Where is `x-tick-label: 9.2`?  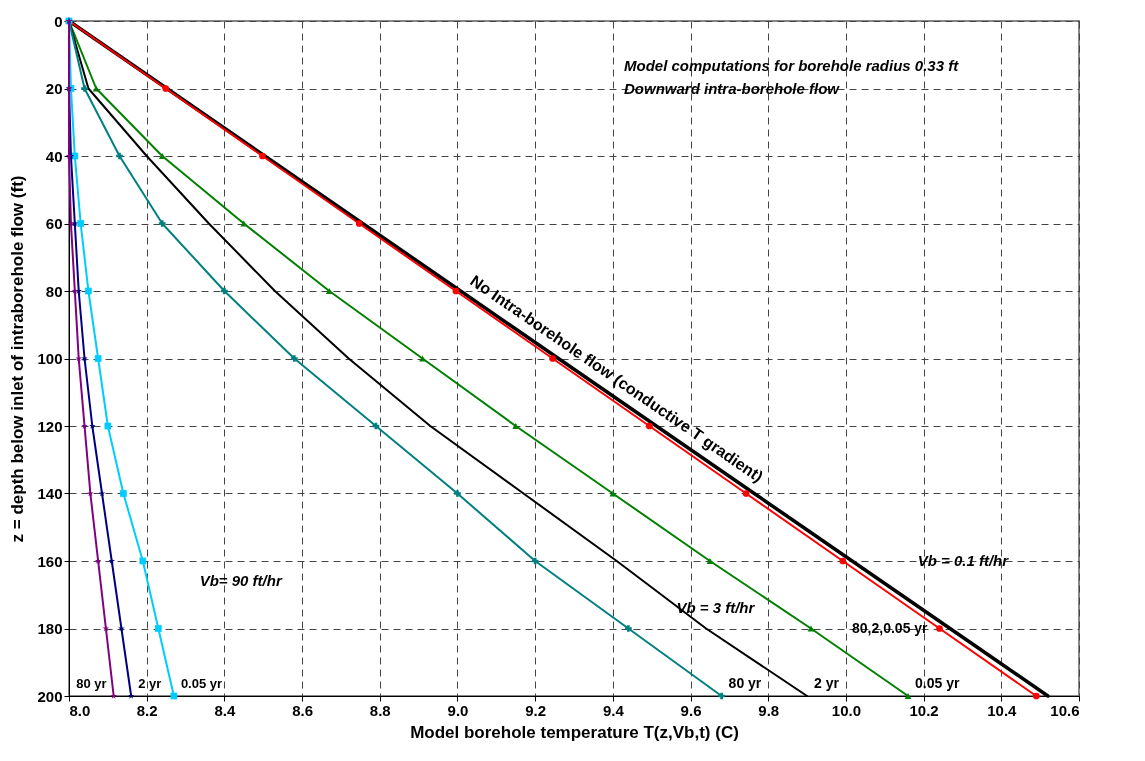 x-tick-label: 9.2 is located at coordinates (536, 710).